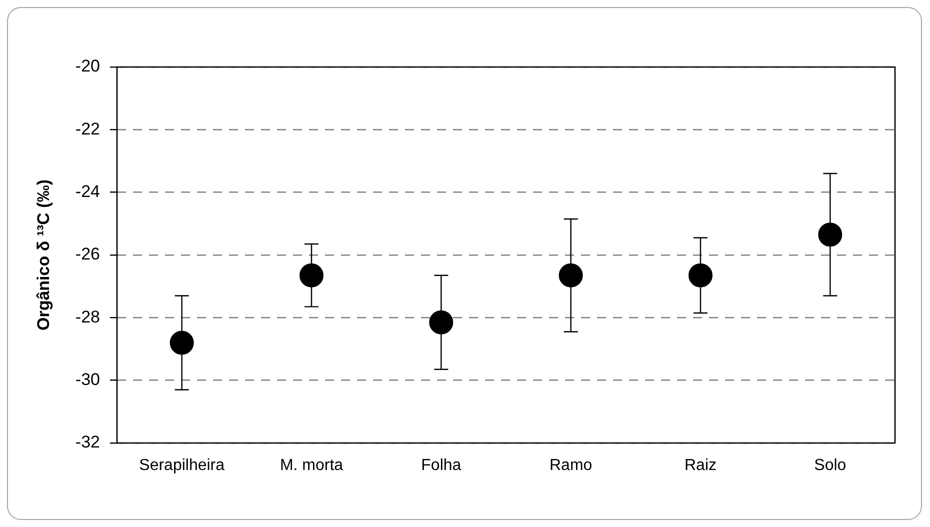  What do you see at coordinates (87, 380) in the screenshot?
I see `y-tick-label: -30` at bounding box center [87, 380].